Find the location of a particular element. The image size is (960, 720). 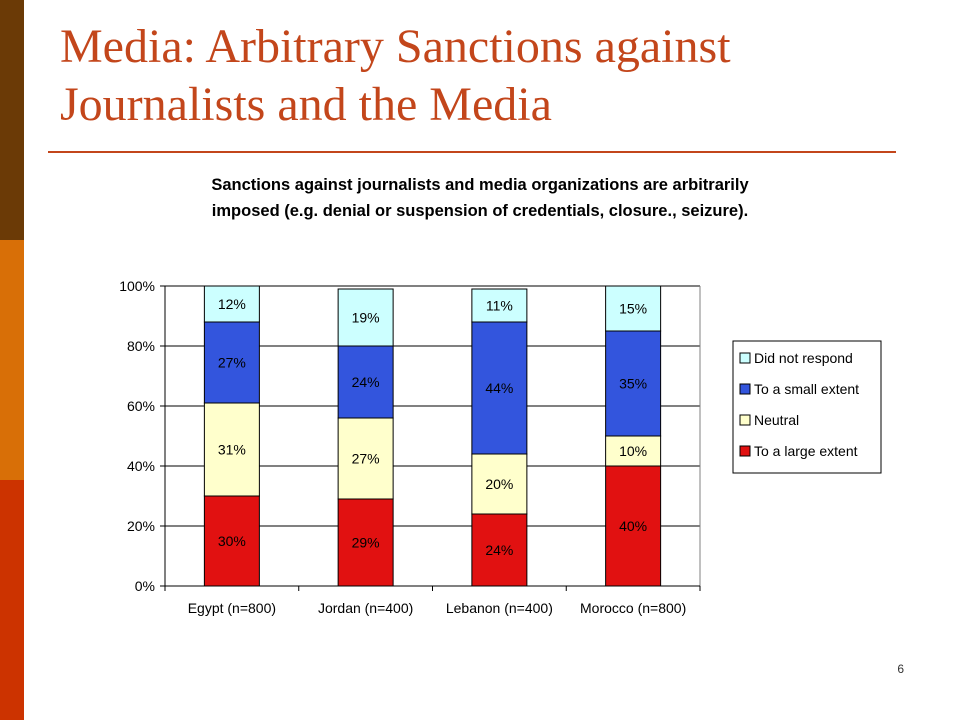

y-tick-label-40: 40% is located at coordinates (141, 466).